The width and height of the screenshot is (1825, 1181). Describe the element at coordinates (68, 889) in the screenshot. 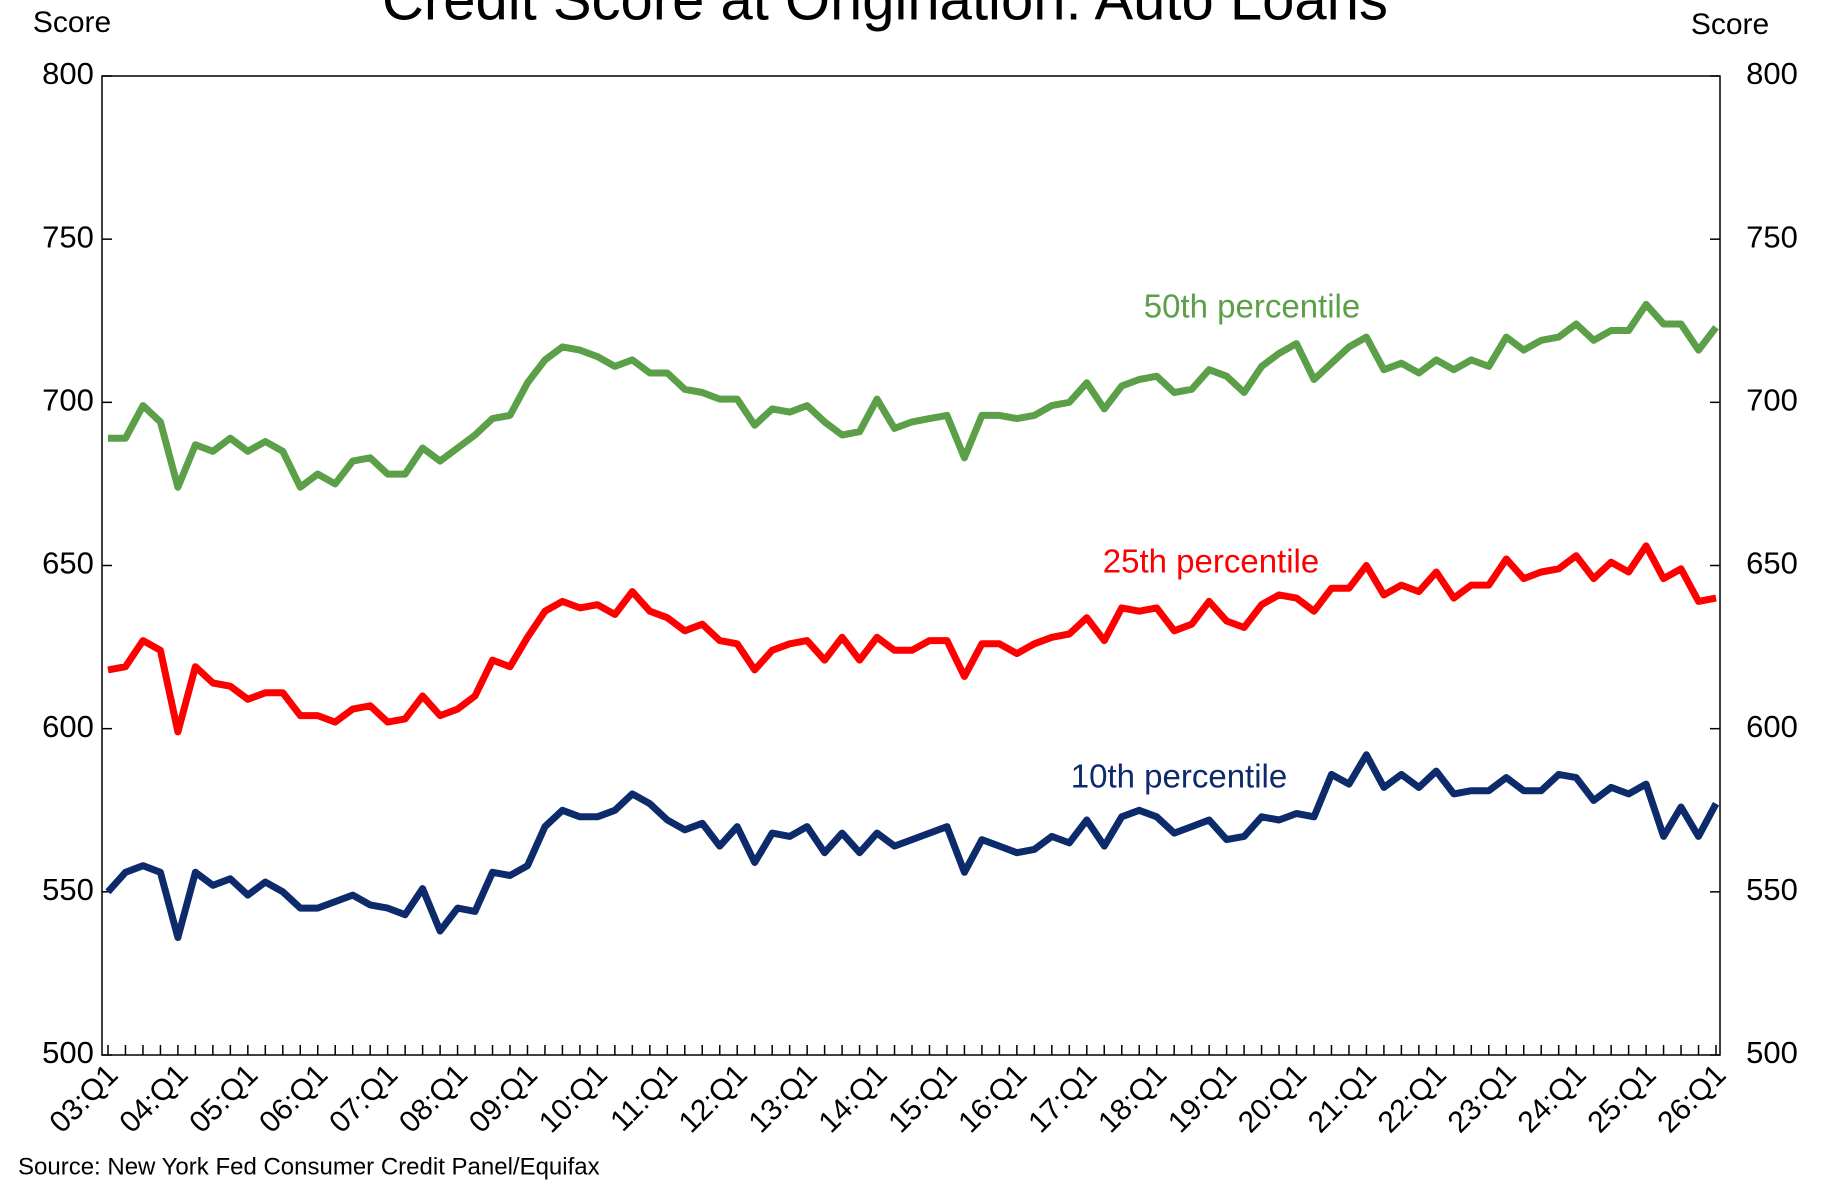

I see `y-tick-label: 550` at that location.